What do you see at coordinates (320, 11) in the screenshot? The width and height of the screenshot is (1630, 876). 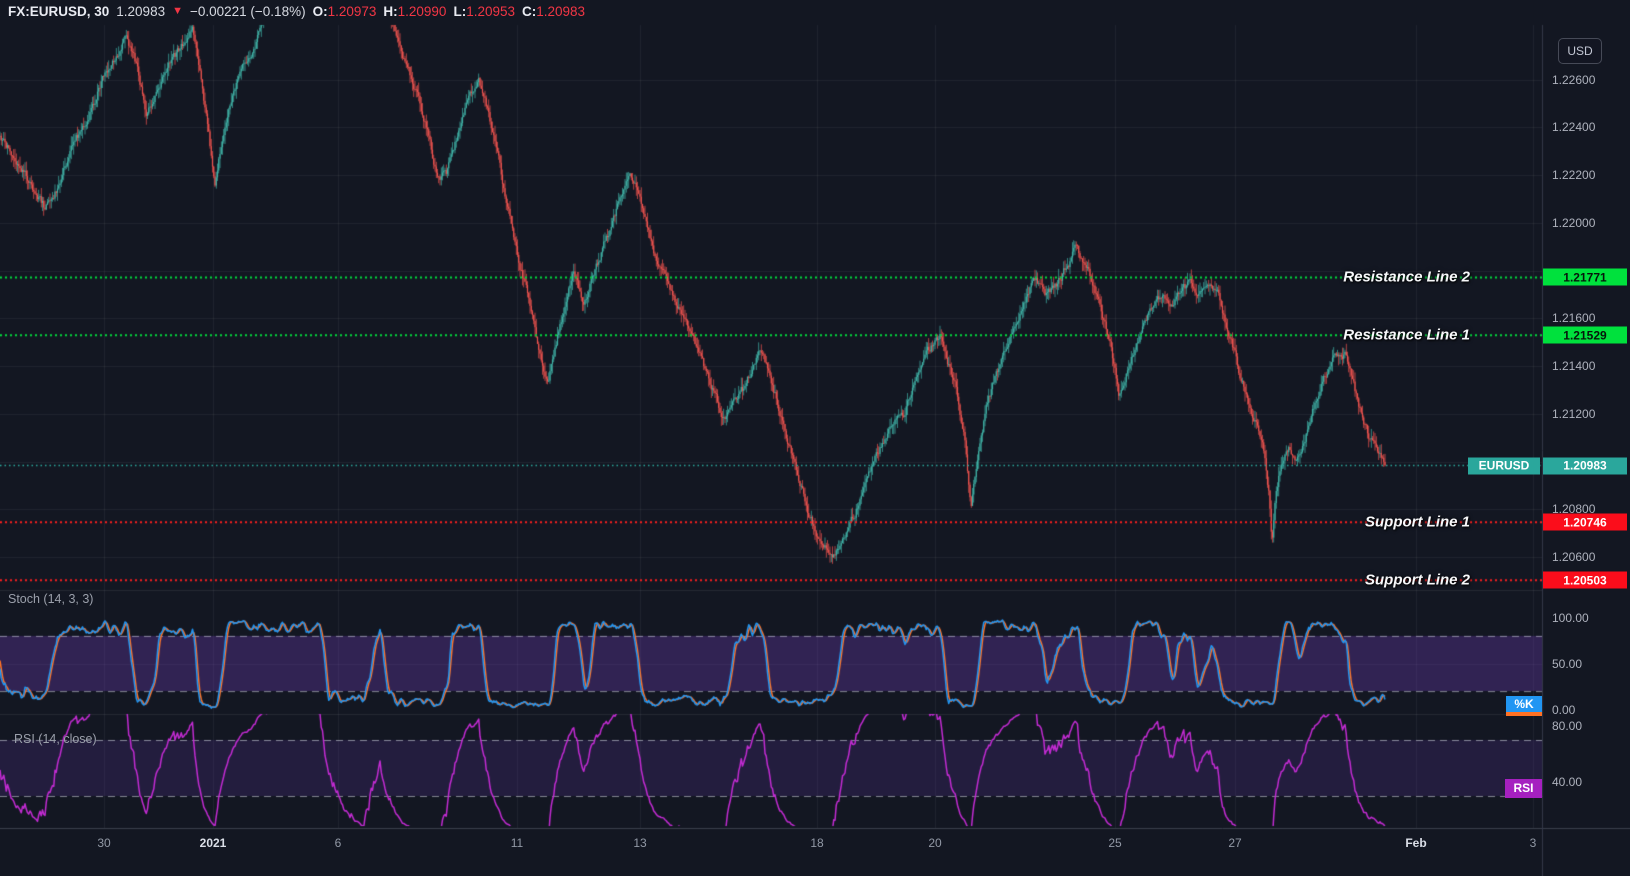 I see `open-label: O:` at bounding box center [320, 11].